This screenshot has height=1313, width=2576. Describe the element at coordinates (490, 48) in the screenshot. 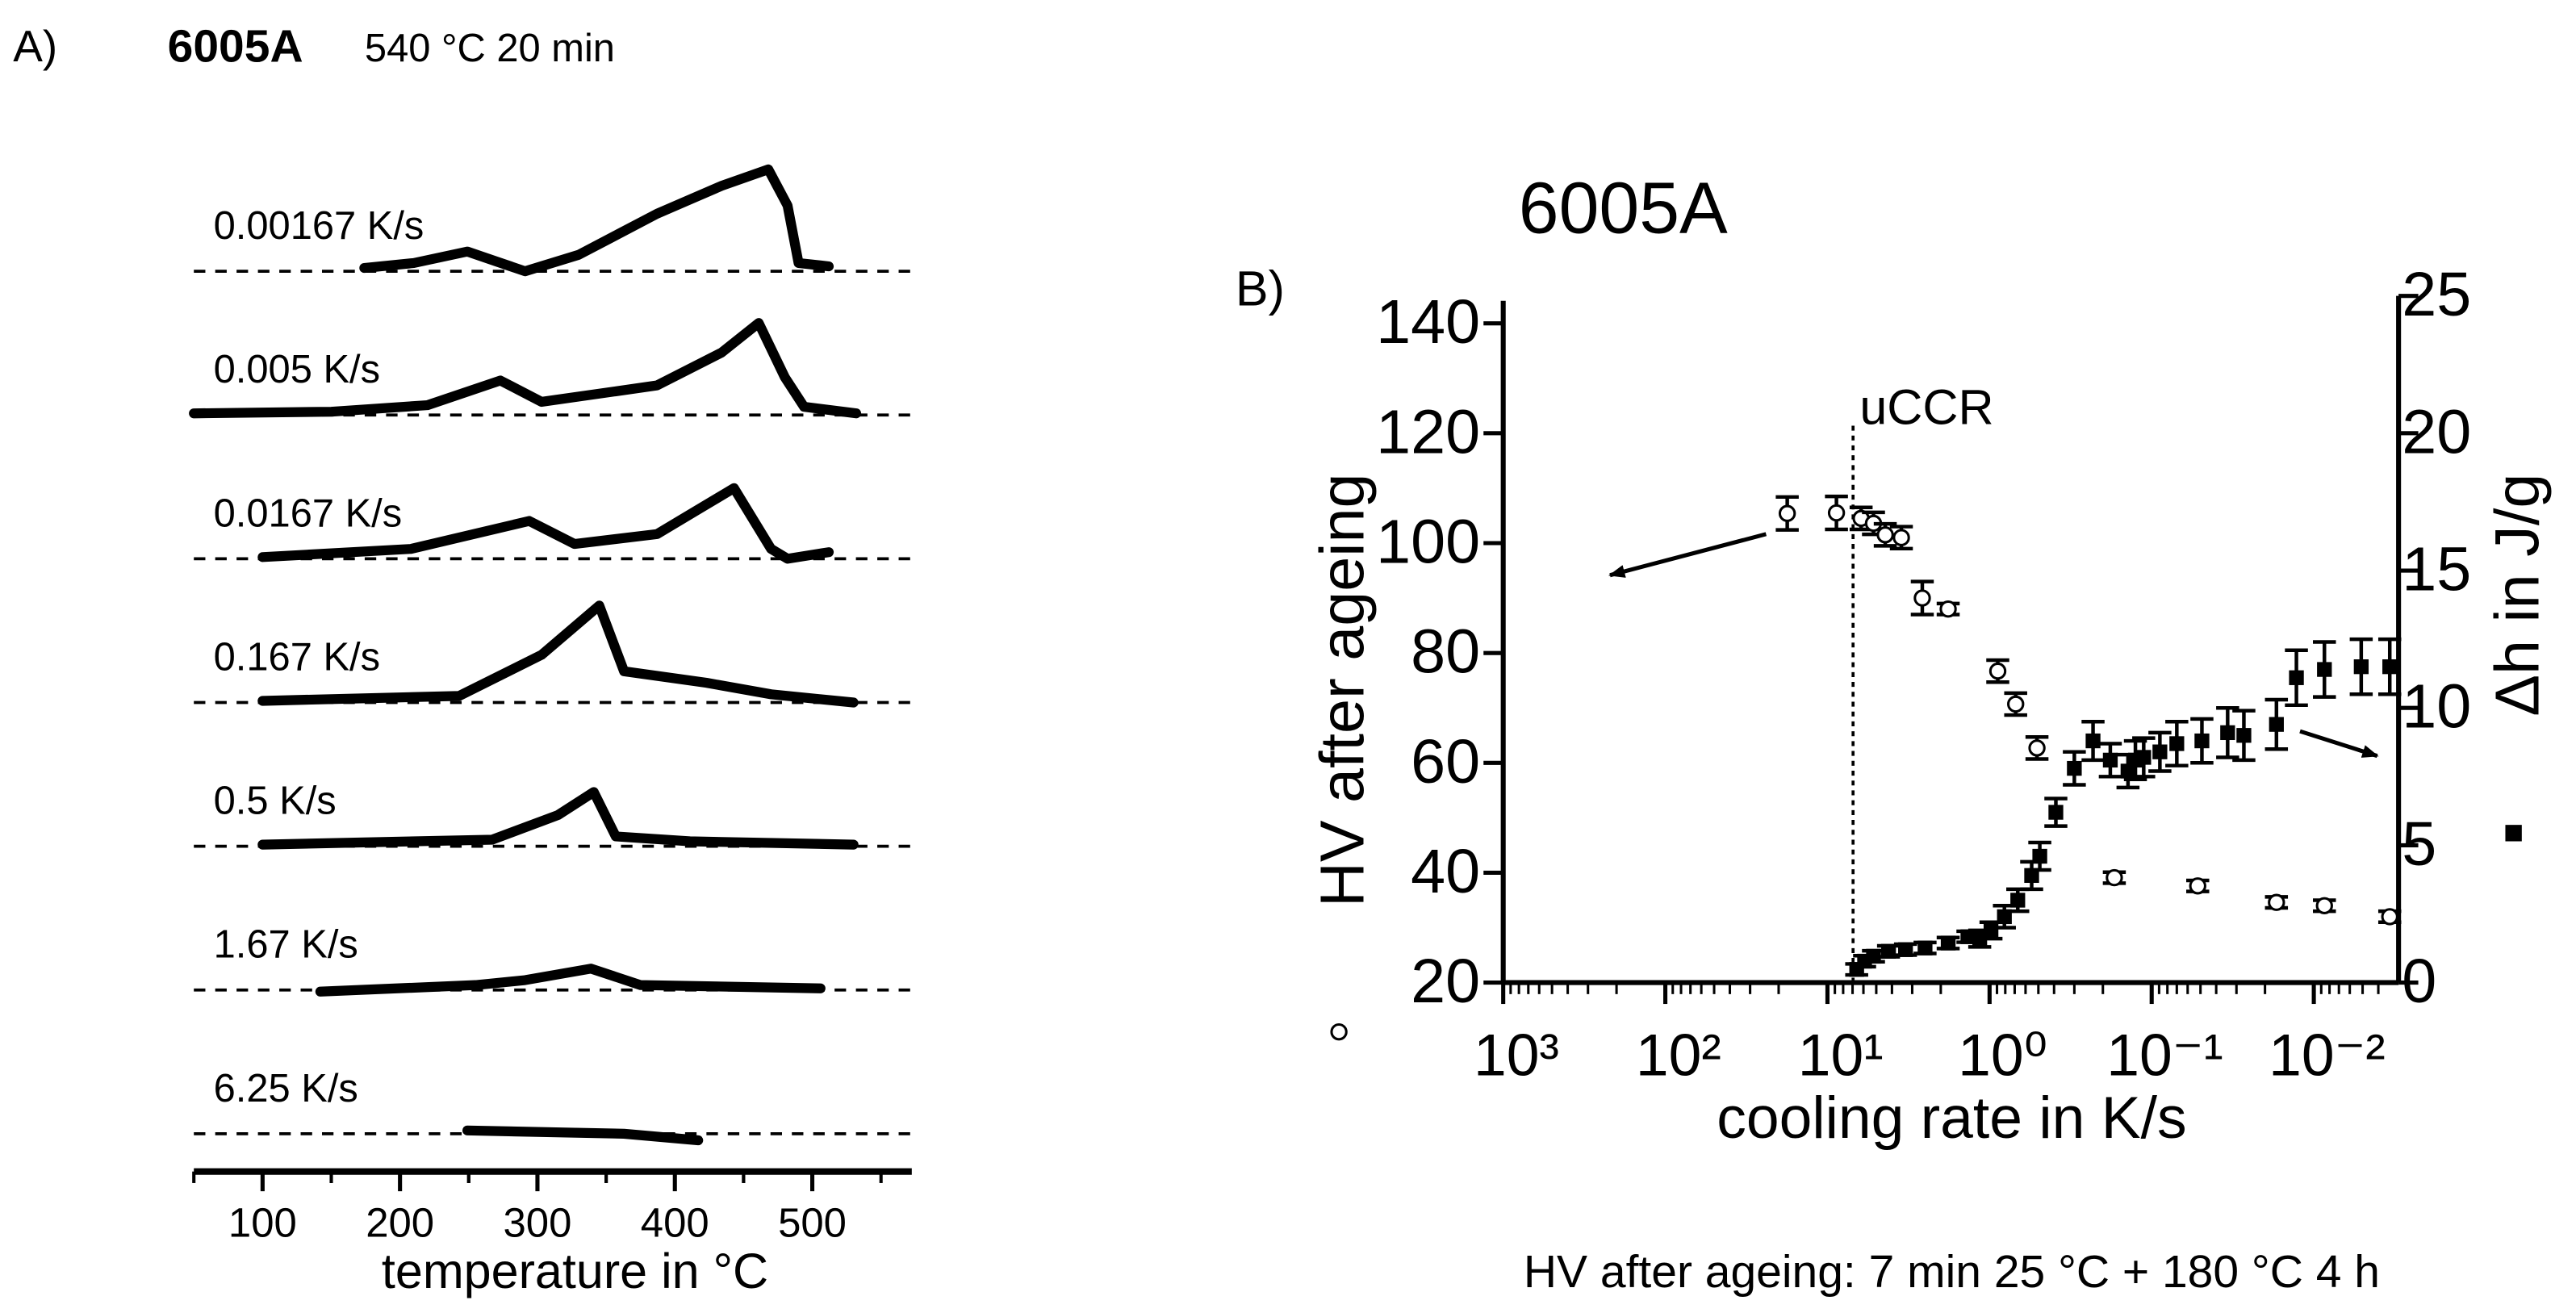

I see `panel-subtitle: 540 °C 20 min` at that location.